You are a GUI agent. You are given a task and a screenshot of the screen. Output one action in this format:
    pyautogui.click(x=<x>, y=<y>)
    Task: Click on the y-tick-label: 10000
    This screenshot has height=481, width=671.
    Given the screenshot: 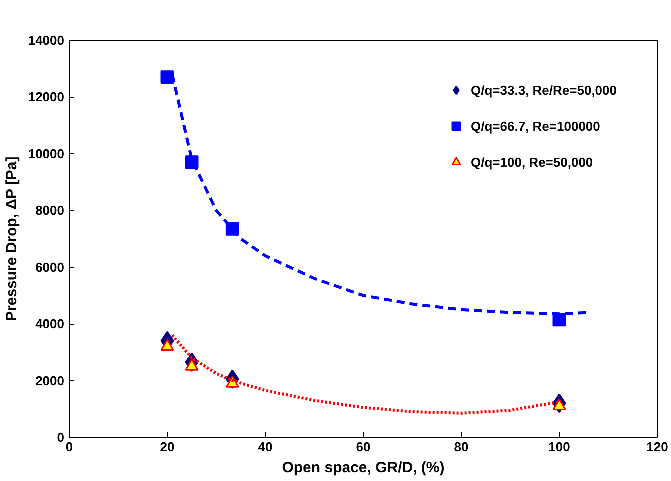 What is the action you would take?
    pyautogui.click(x=46, y=154)
    